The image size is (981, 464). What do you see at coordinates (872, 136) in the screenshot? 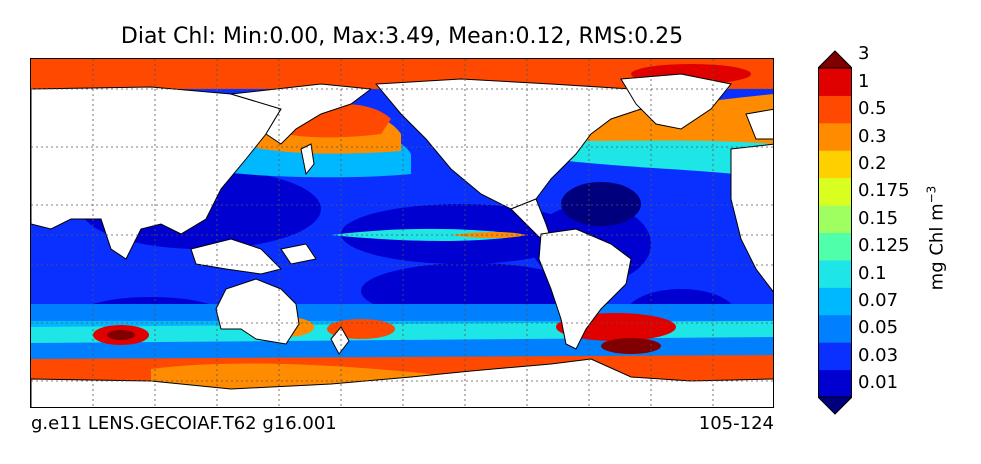
I see `colorbar-tick-label: 0.3` at bounding box center [872, 136].